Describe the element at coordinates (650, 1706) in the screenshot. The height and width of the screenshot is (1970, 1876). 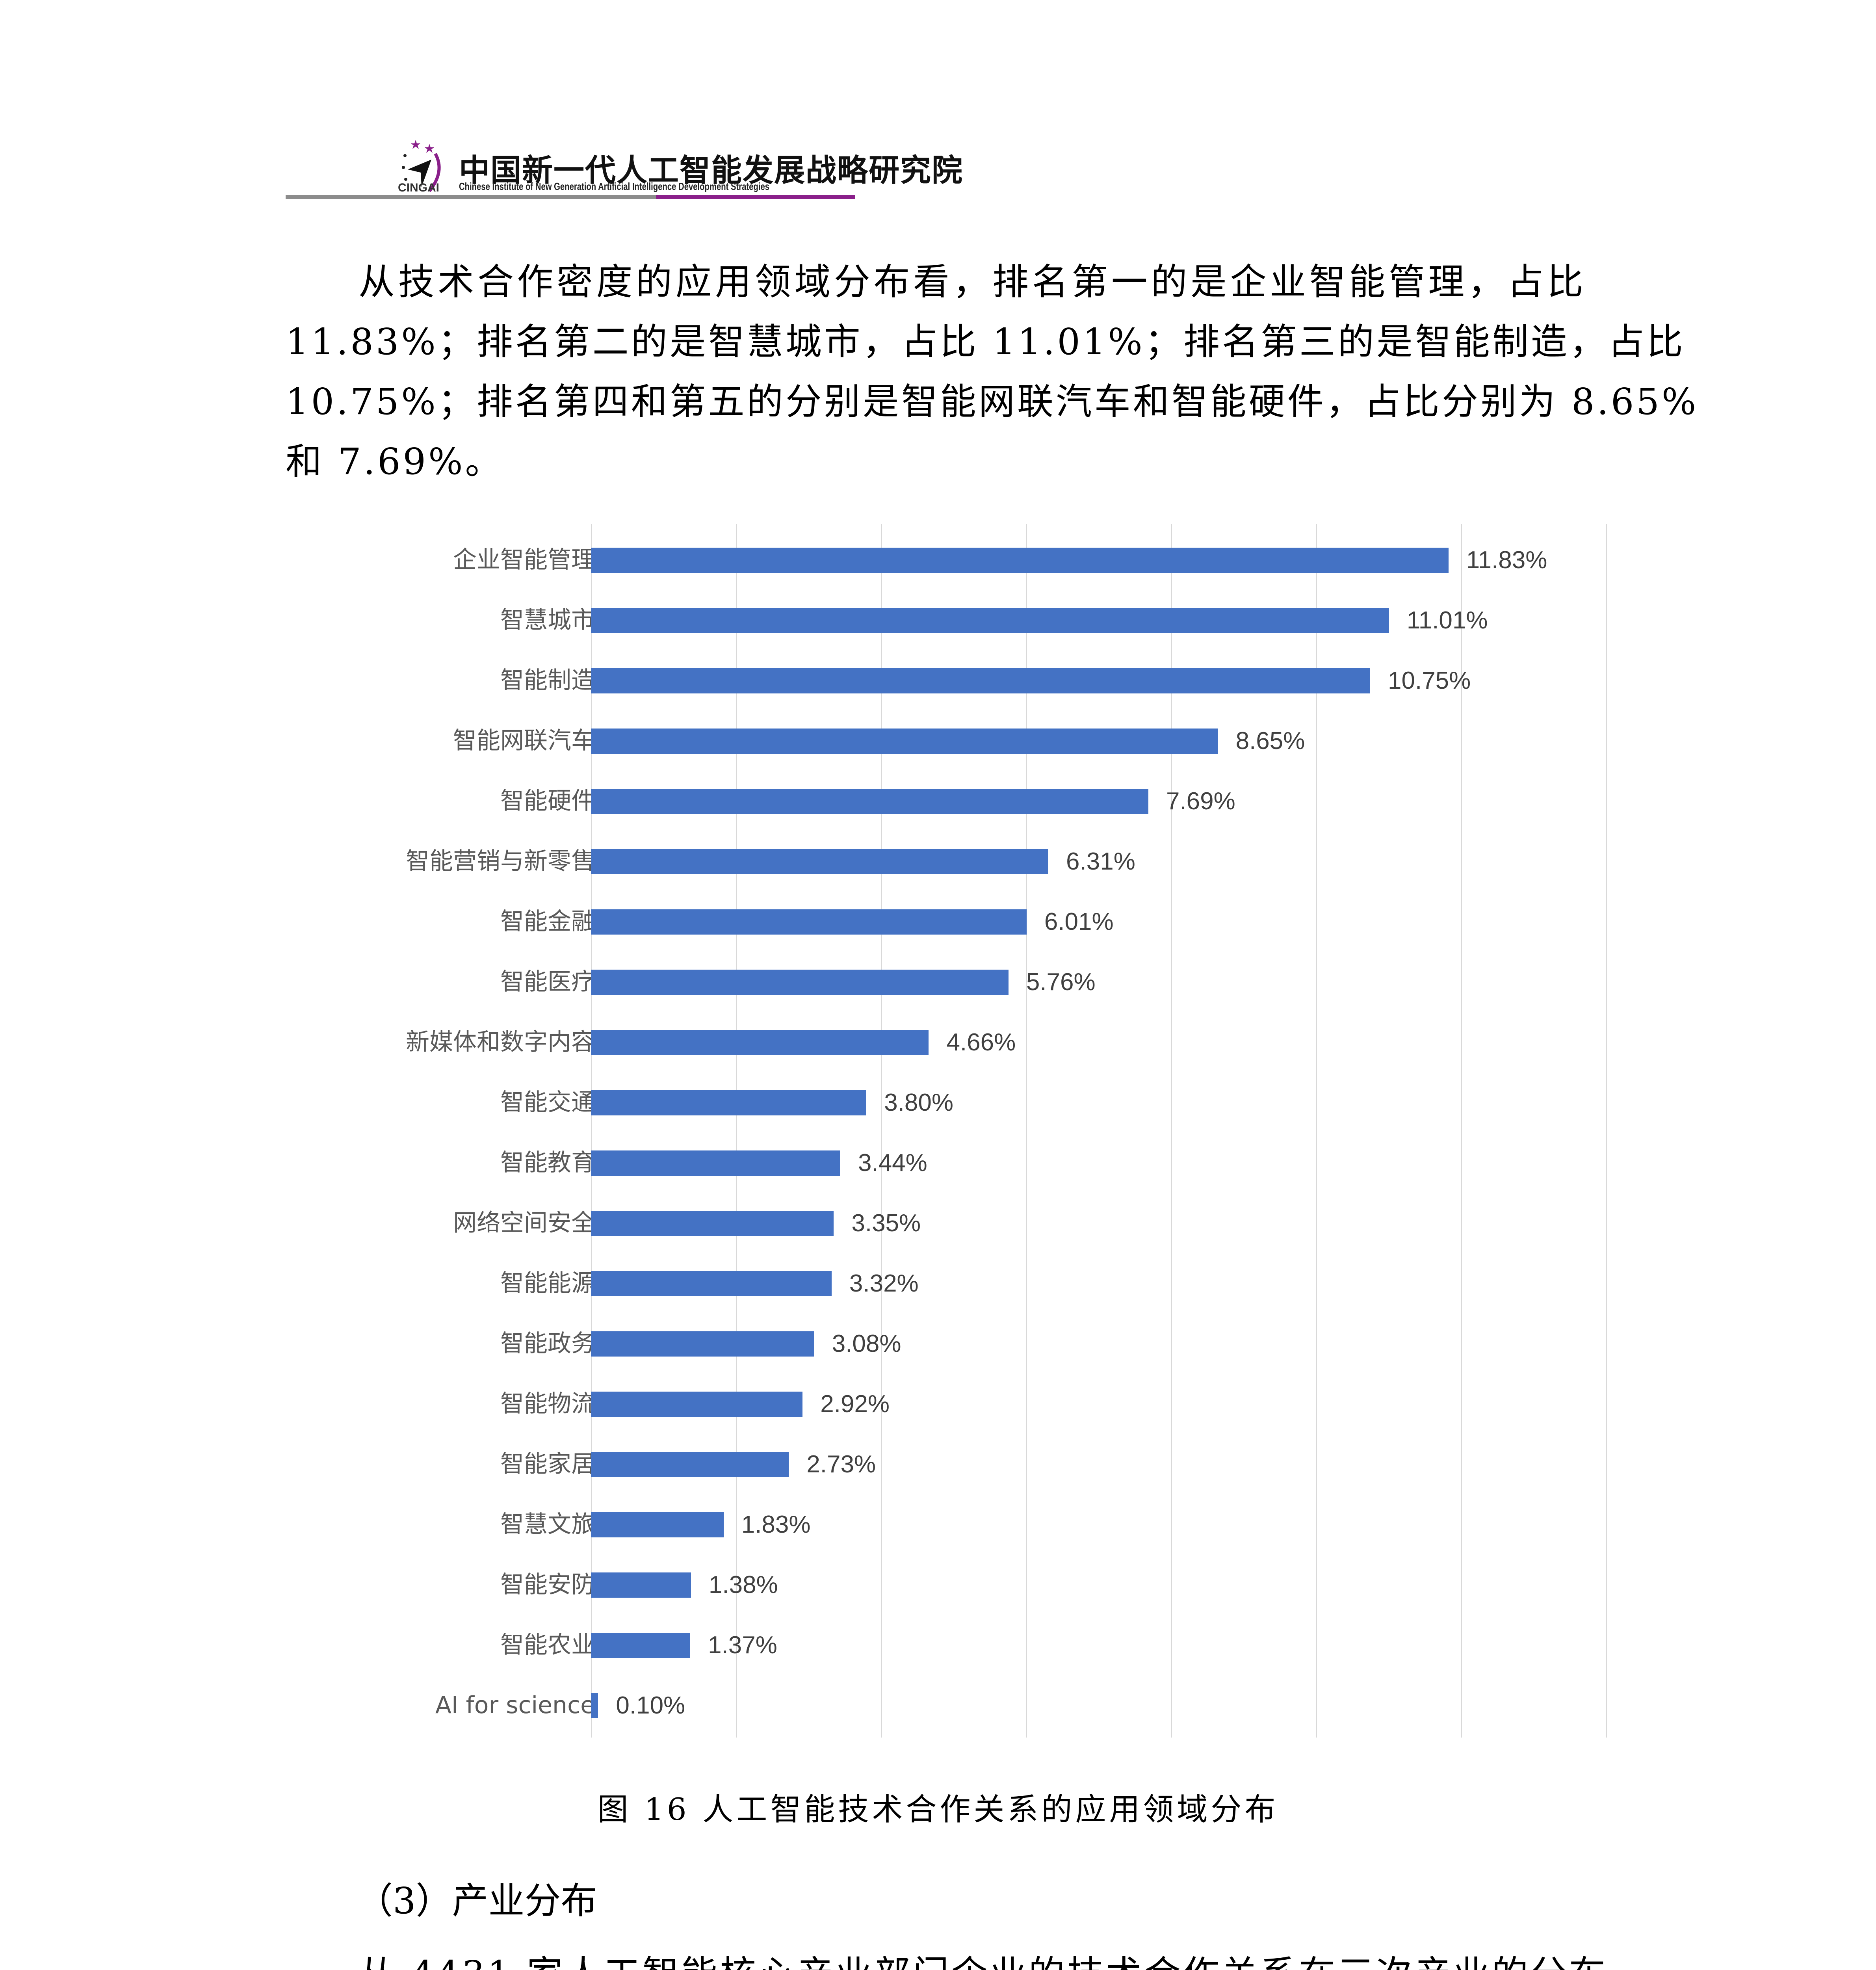
I see `data-label: 0.10%` at that location.